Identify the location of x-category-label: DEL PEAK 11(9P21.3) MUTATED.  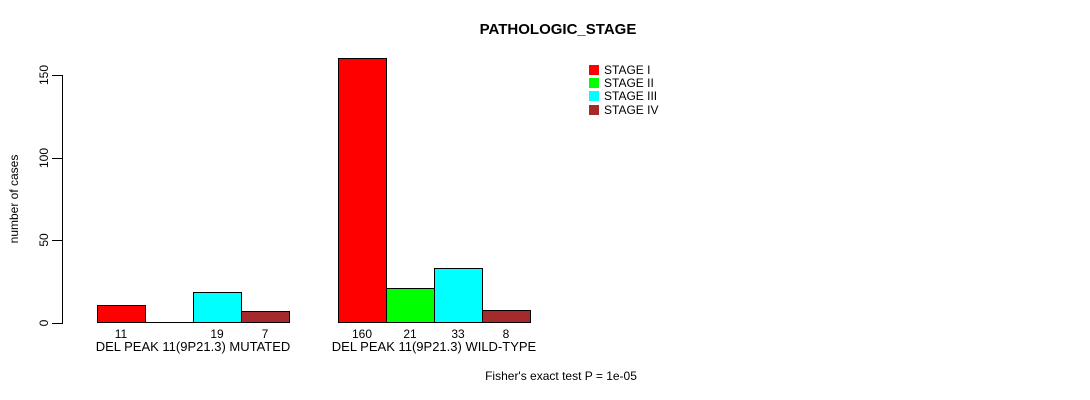
(193, 346).